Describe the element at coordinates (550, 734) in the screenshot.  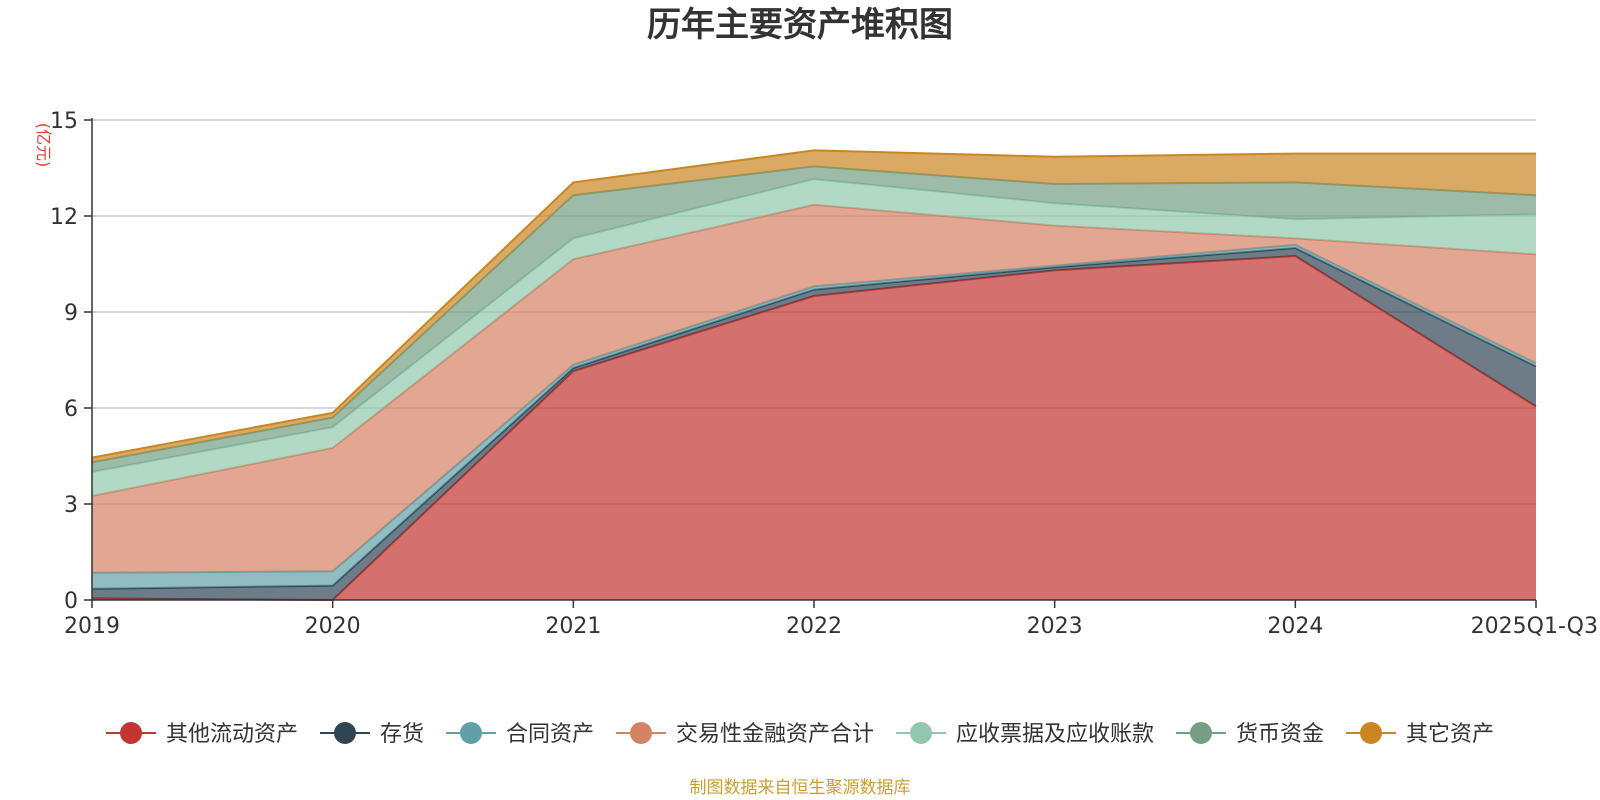
I see `legend-label-2: 合同资产` at that location.